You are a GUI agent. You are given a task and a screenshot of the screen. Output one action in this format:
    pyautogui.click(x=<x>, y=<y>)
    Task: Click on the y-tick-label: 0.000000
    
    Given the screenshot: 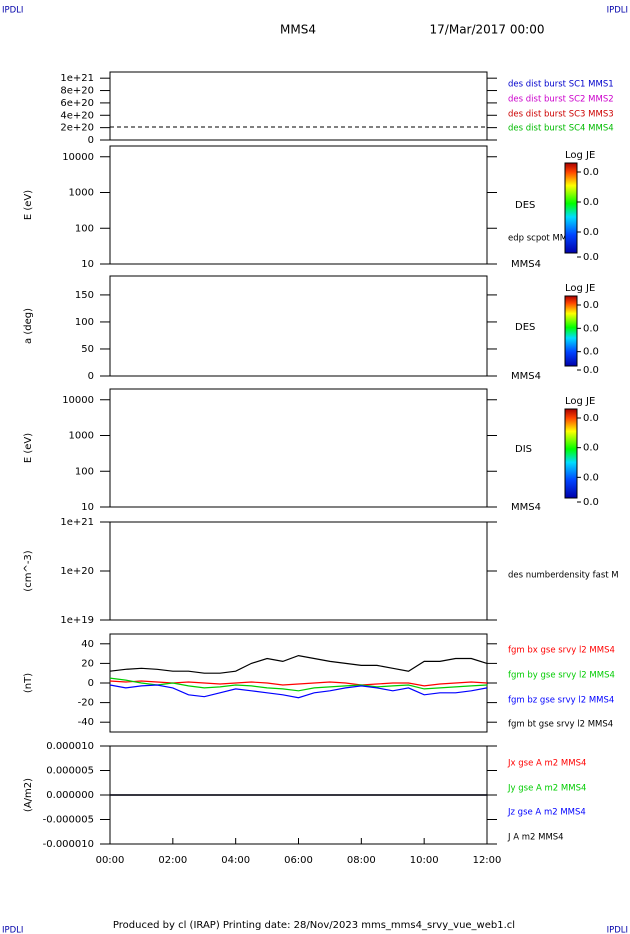 What is the action you would take?
    pyautogui.click(x=70, y=795)
    